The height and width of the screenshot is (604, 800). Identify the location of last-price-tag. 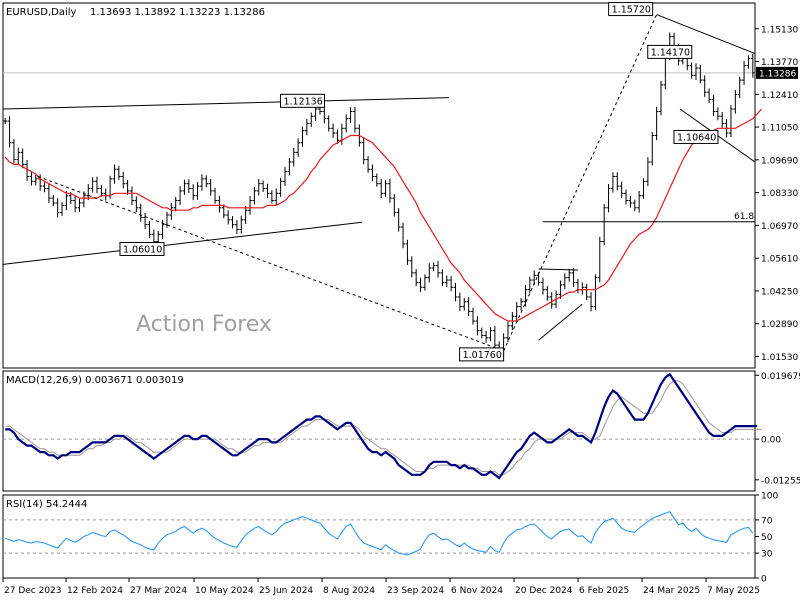
(777, 72).